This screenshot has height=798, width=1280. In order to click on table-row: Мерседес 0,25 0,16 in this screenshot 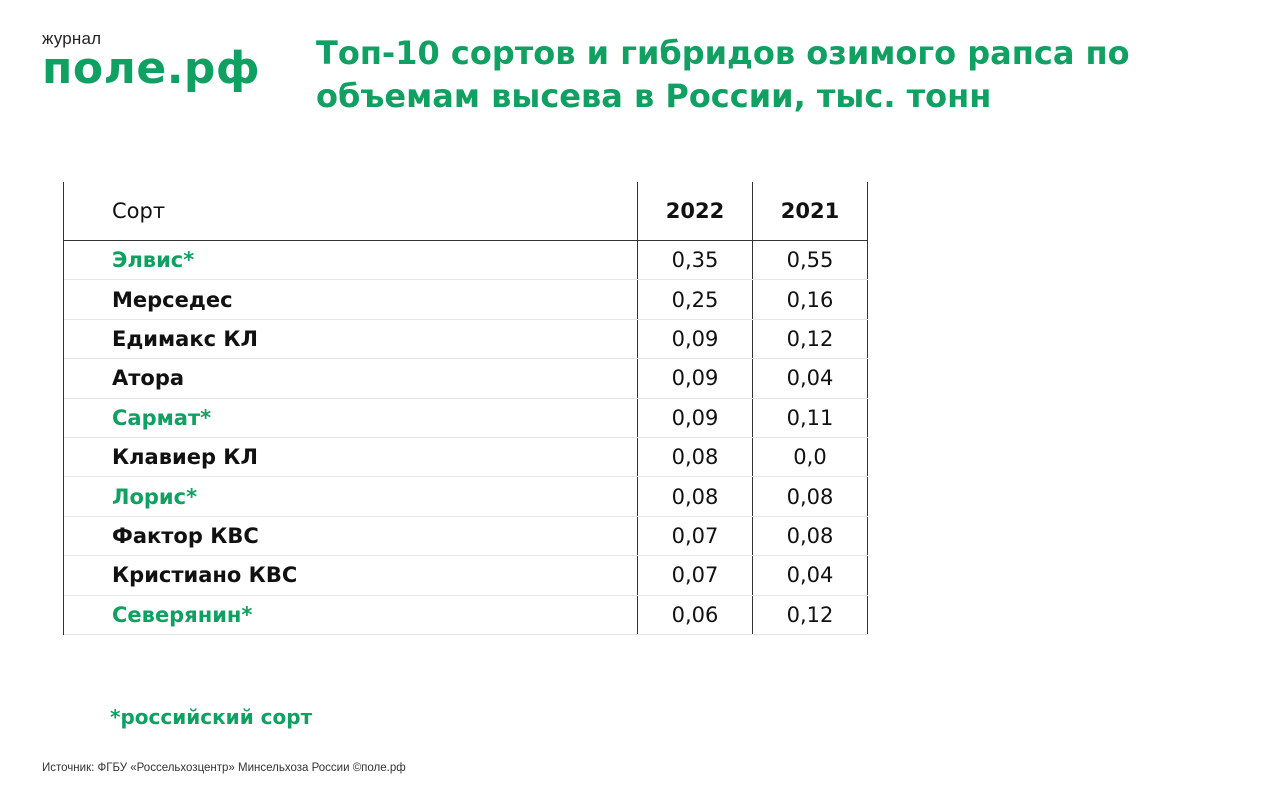, I will do `click(466, 300)`.